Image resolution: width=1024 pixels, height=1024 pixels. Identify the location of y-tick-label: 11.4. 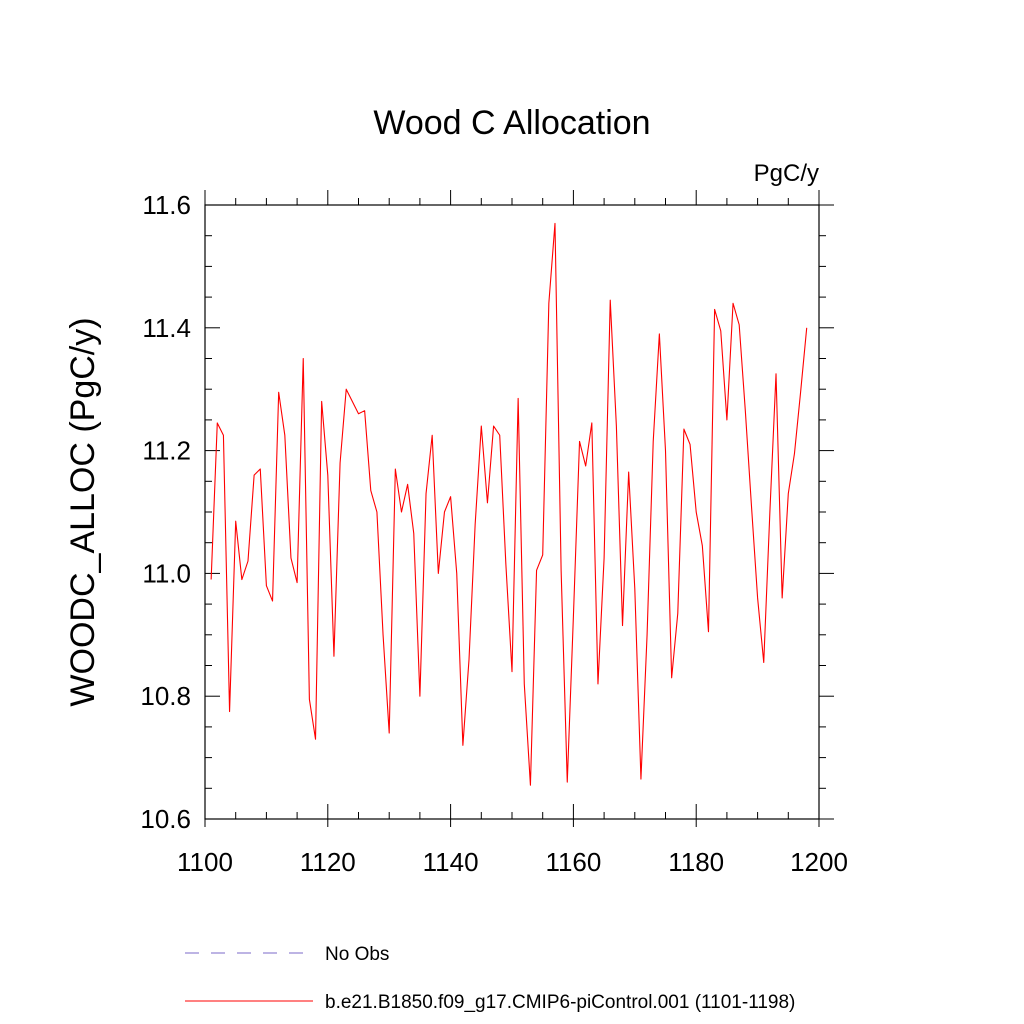
(166, 328).